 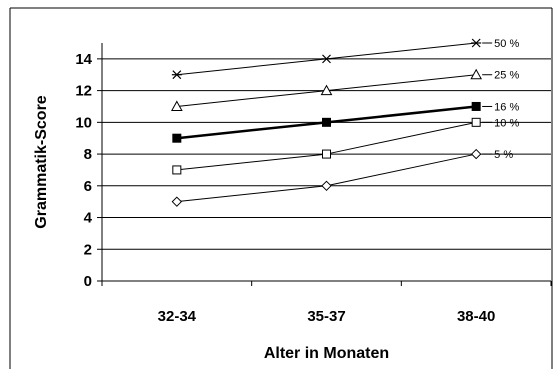 I want to click on y-axis-title: Grammatik-Score, so click(x=41, y=161).